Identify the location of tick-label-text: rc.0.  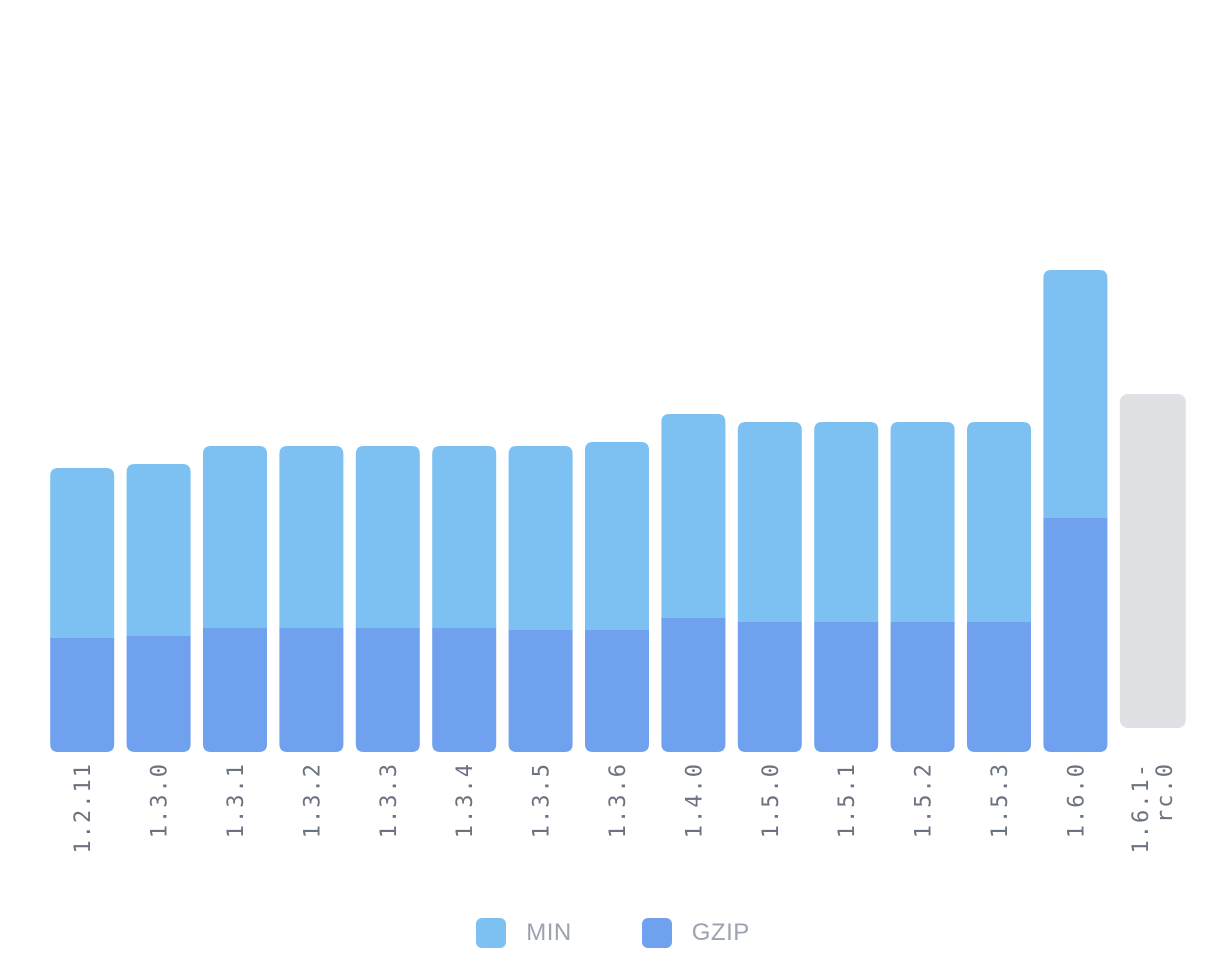
(1165, 792).